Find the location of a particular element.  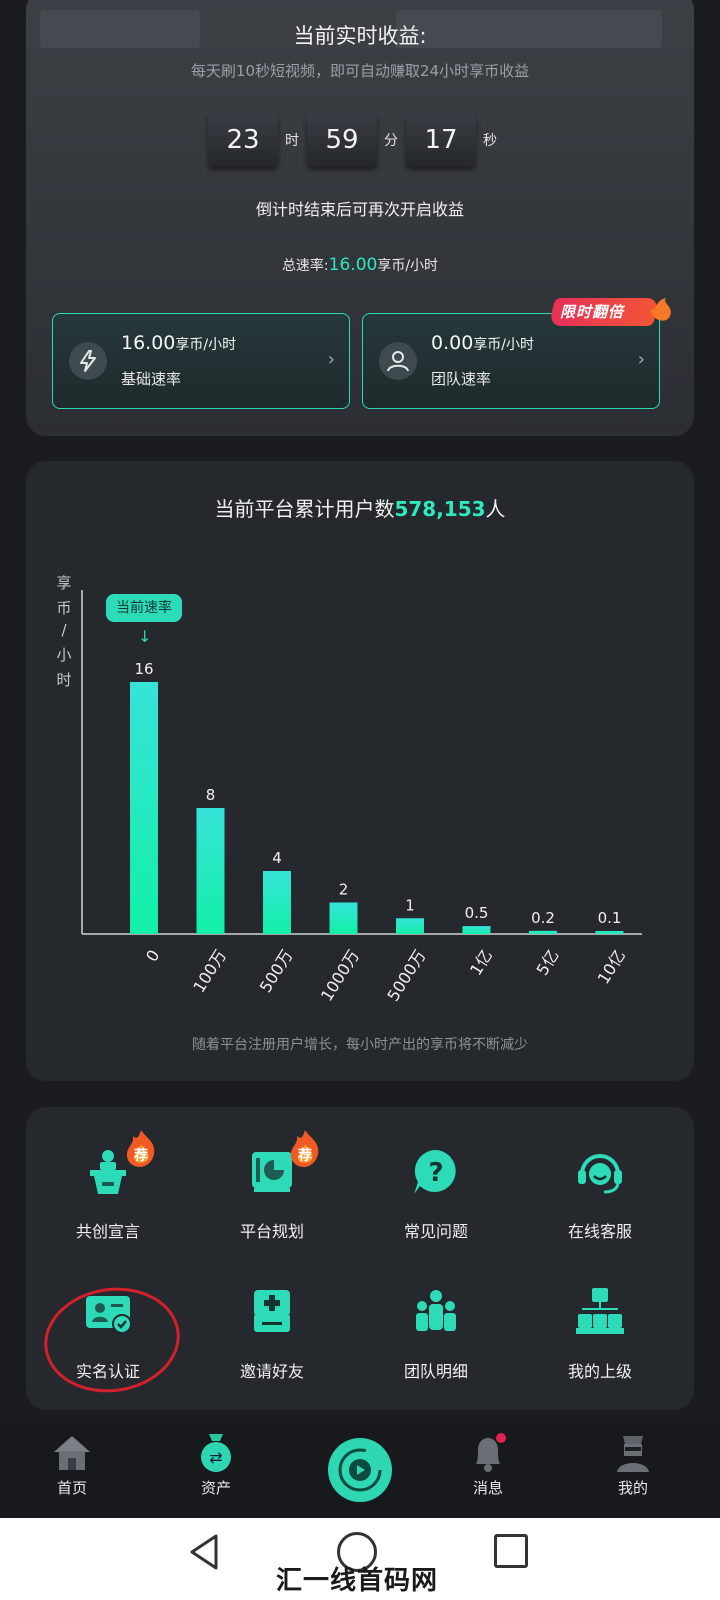

podium-icon is located at coordinates (108, 1172).